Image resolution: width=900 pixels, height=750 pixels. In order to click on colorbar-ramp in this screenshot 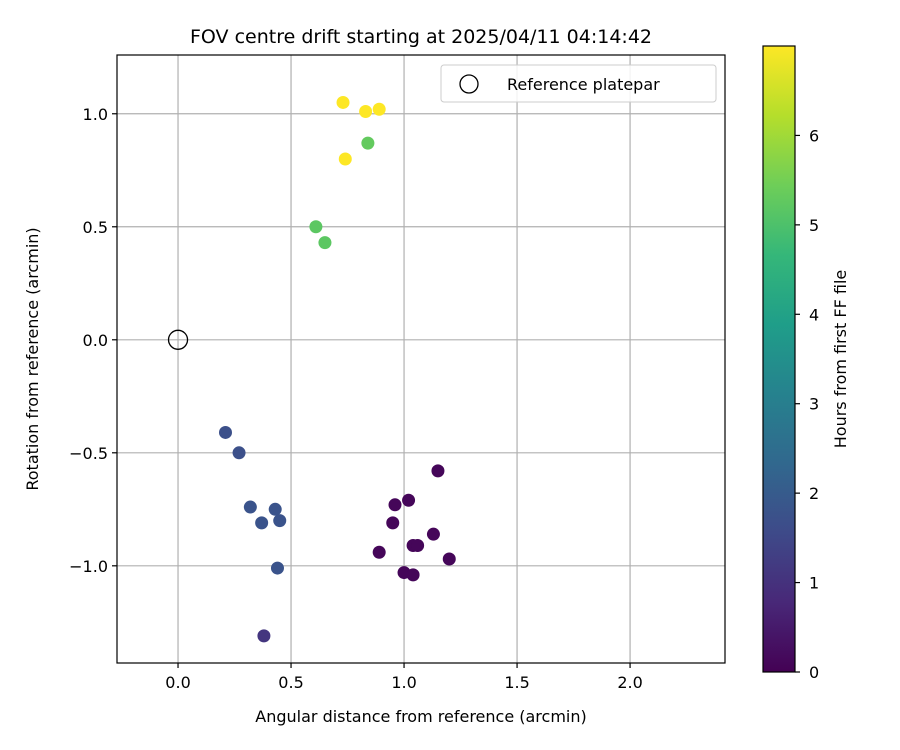, I will do `click(779, 359)`.